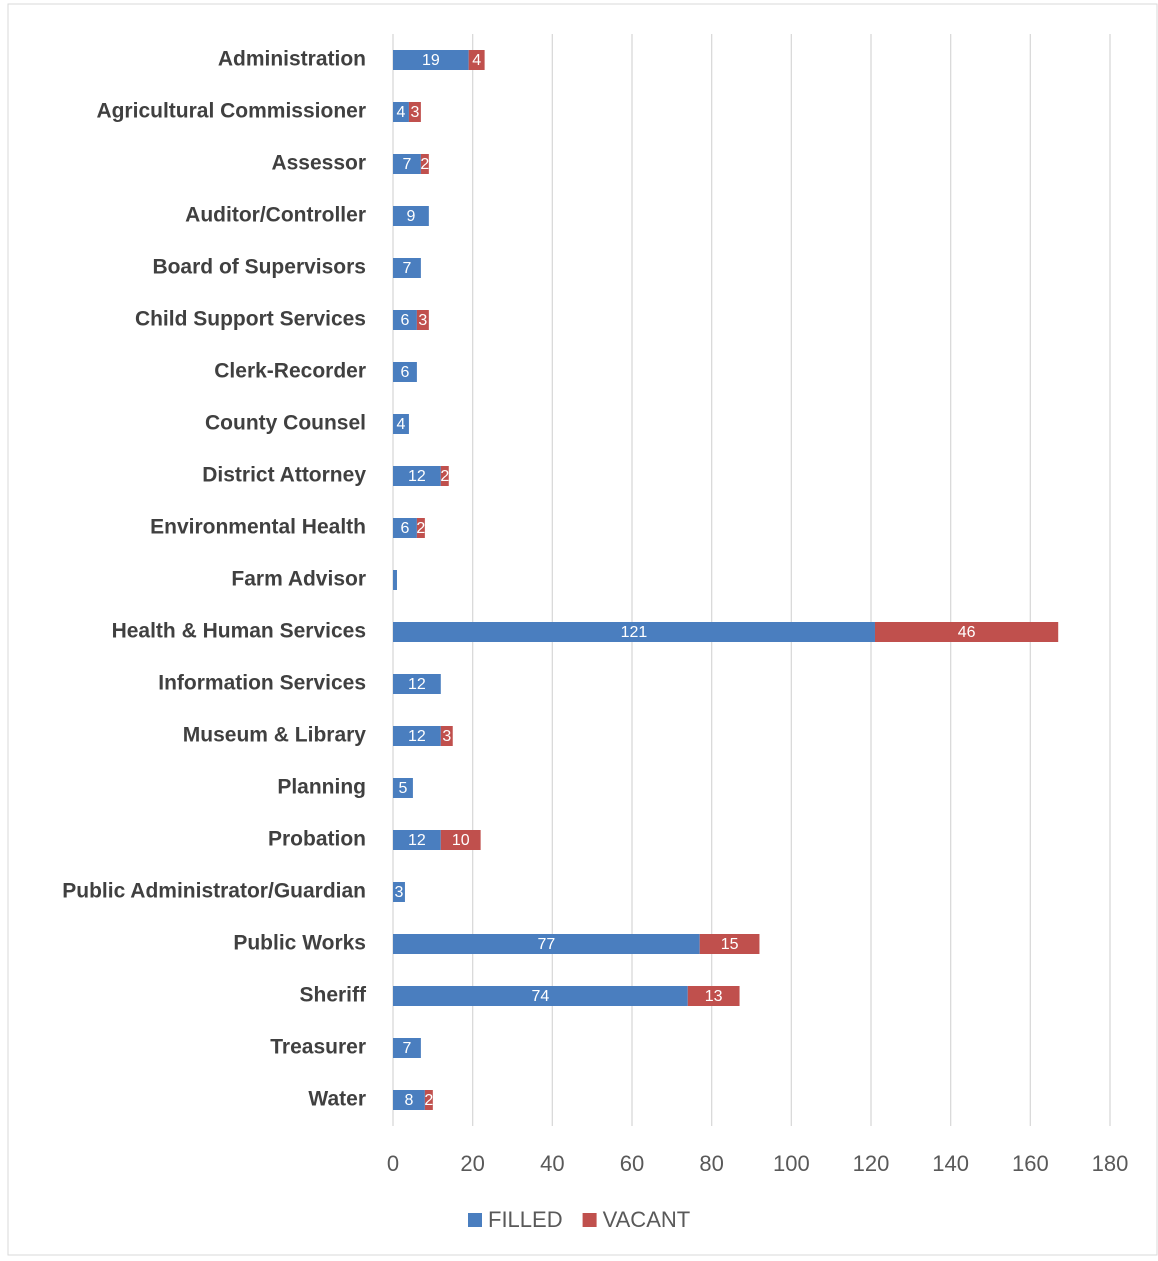 Image resolution: width=1158 pixels, height=1261 pixels. What do you see at coordinates (632, 1163) in the screenshot?
I see `x-tick-label: 60` at bounding box center [632, 1163].